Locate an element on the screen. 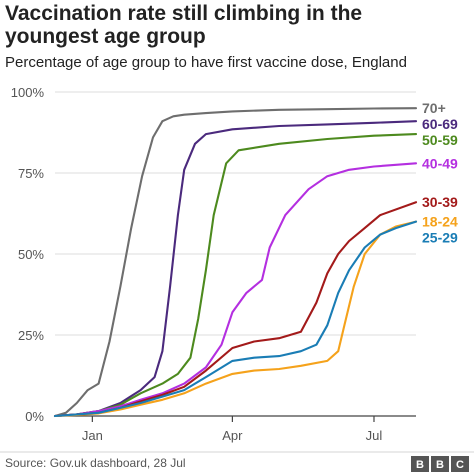 The height and width of the screenshot is (474, 474). chart-title-line-2: youngest age group is located at coordinates (105, 36).